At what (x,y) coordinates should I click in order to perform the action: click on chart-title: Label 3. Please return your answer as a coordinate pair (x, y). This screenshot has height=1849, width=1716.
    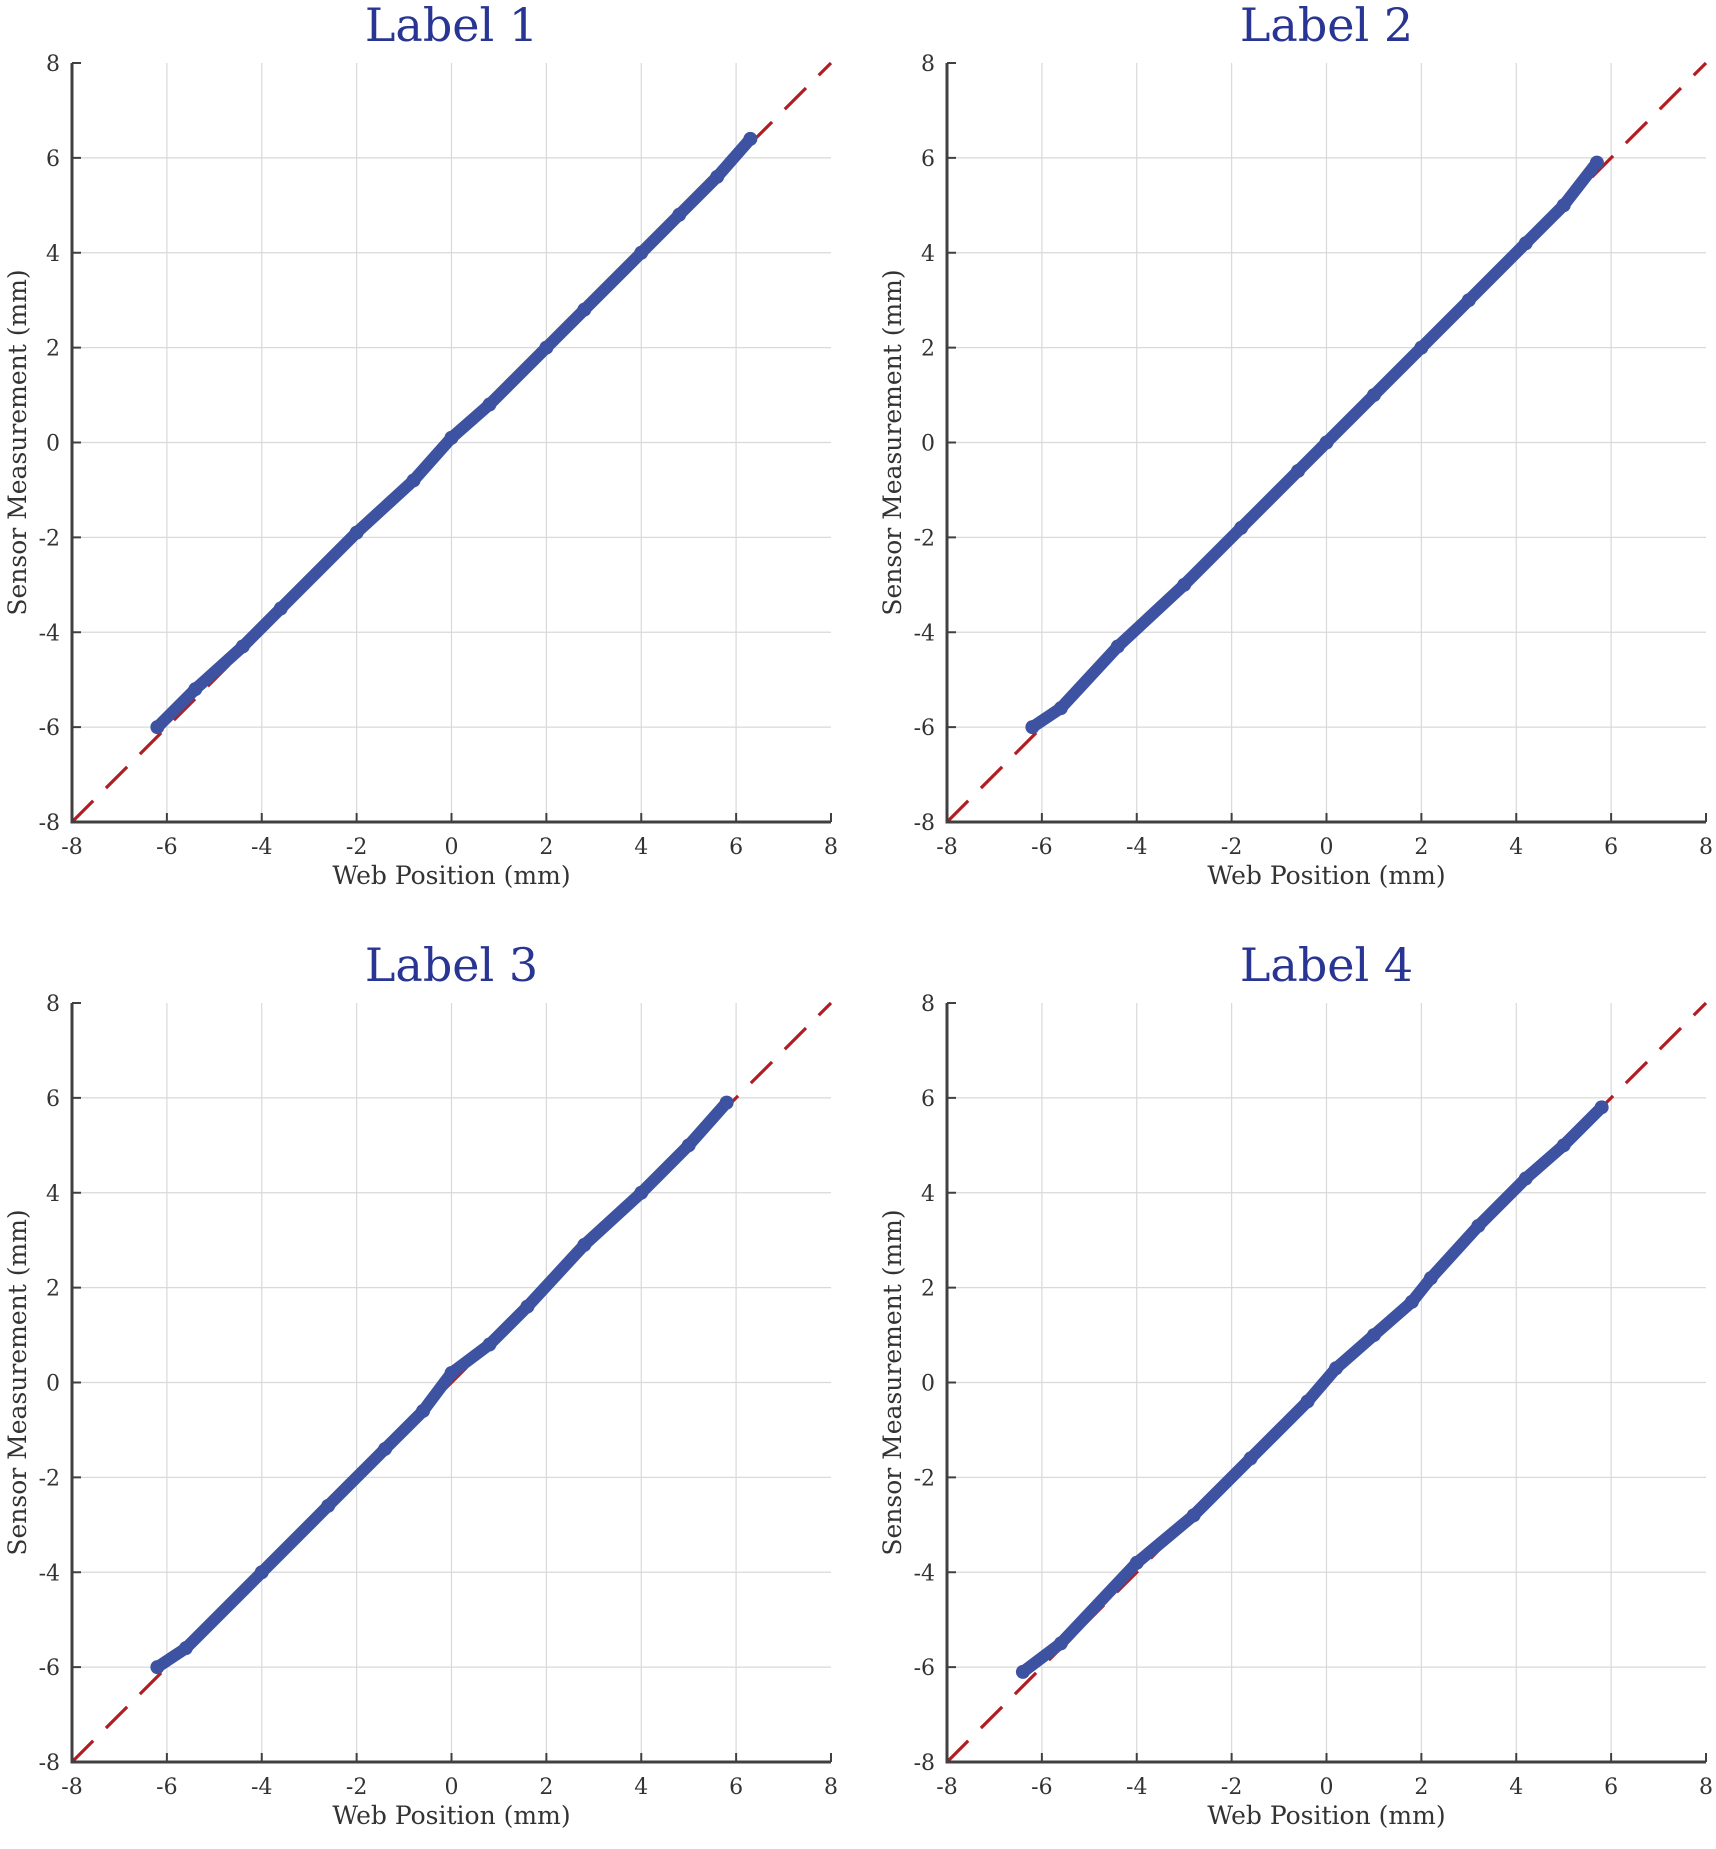
    Looking at the image, I should click on (451, 965).